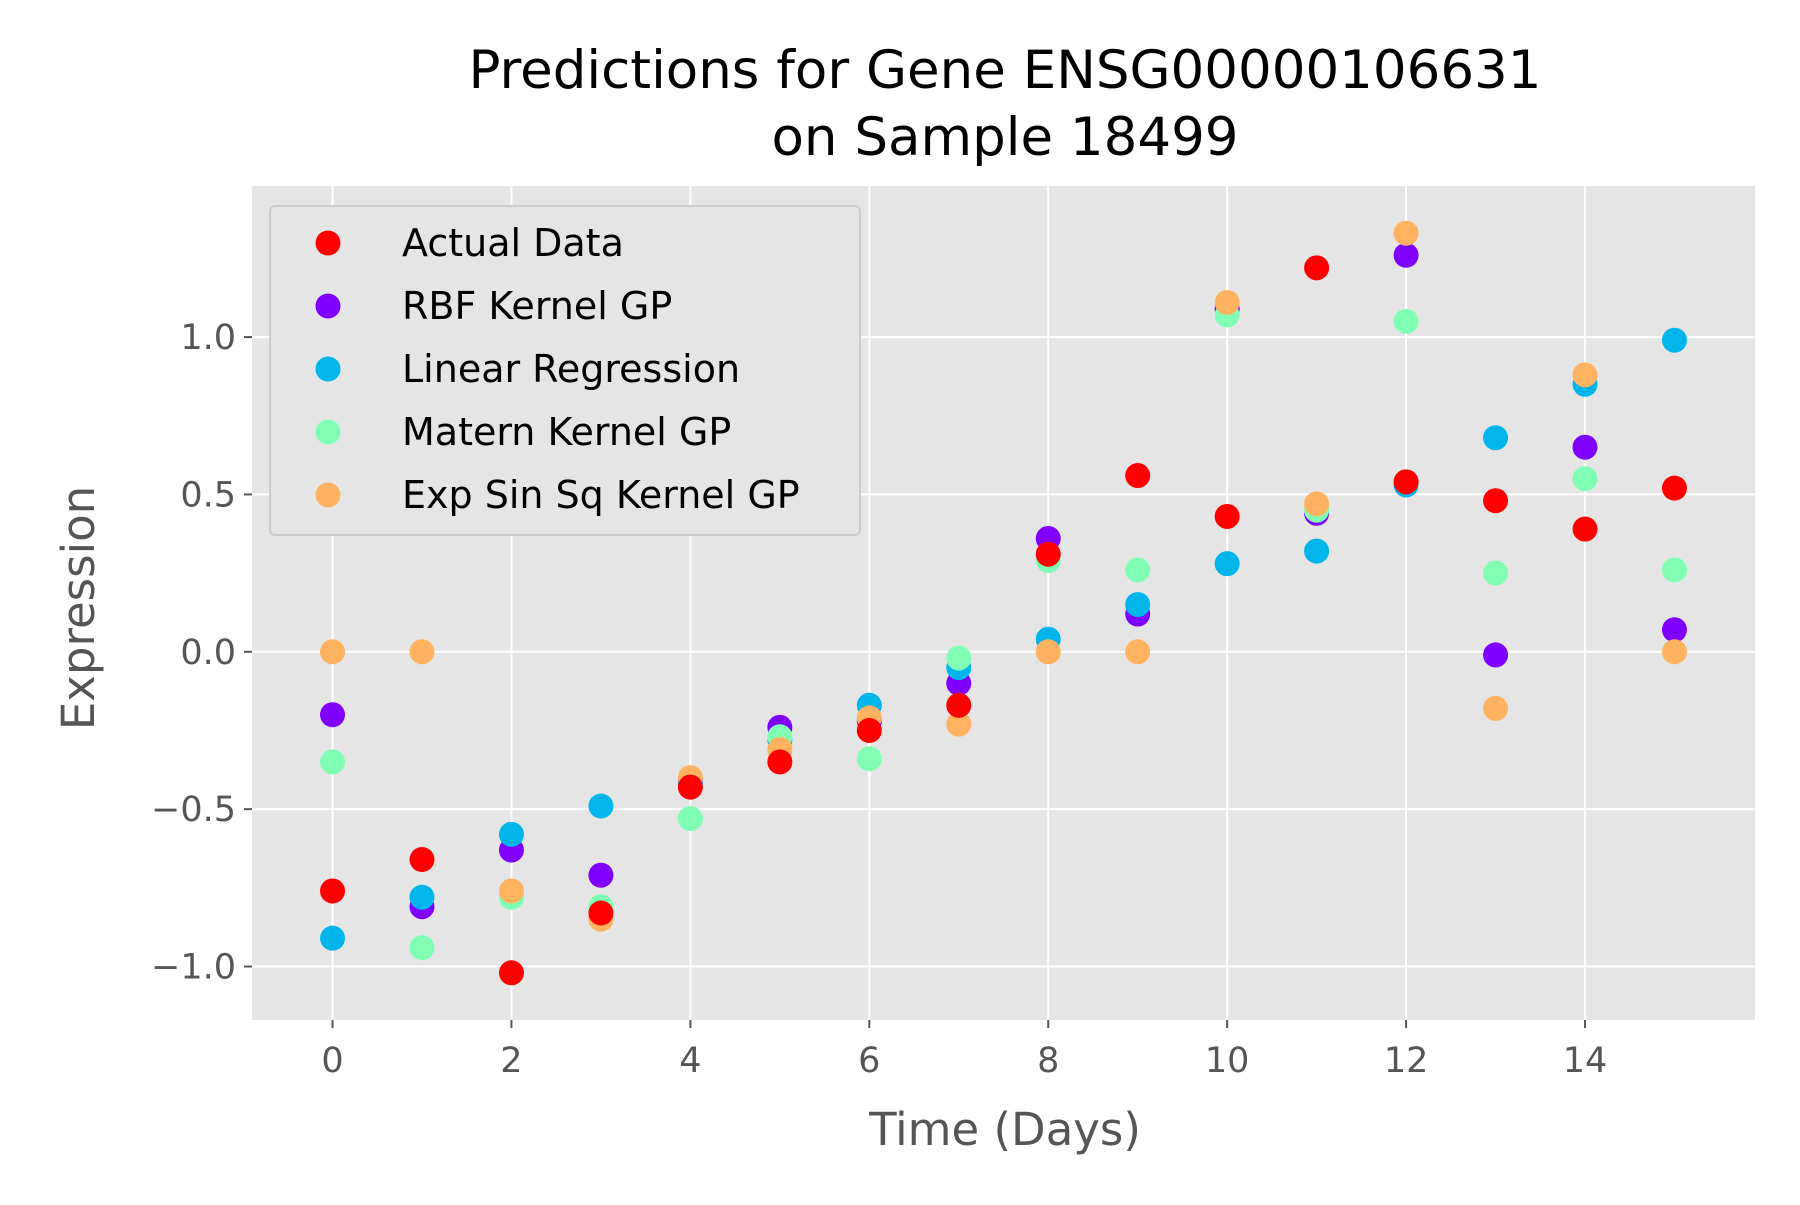 The width and height of the screenshot is (1800, 1205). I want to click on y-tick-label: 0.5, so click(208, 495).